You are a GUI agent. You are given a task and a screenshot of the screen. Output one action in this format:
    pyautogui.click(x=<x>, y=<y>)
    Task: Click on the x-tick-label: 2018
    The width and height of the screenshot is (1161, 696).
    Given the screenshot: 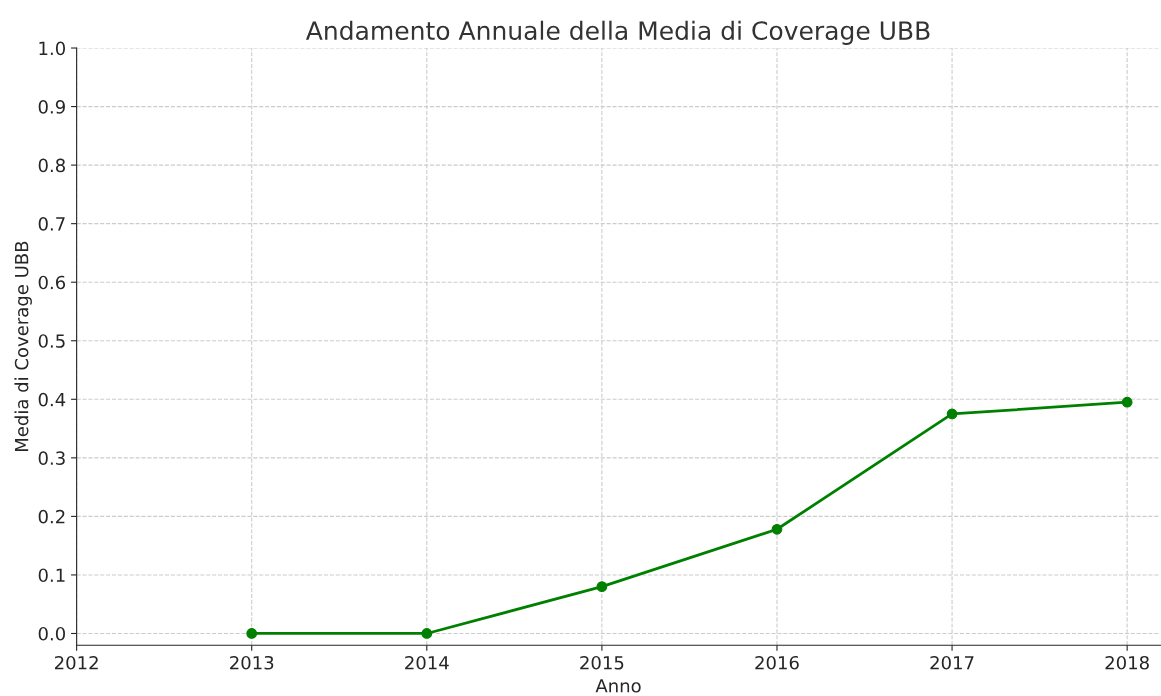 What is the action you would take?
    pyautogui.click(x=1127, y=662)
    